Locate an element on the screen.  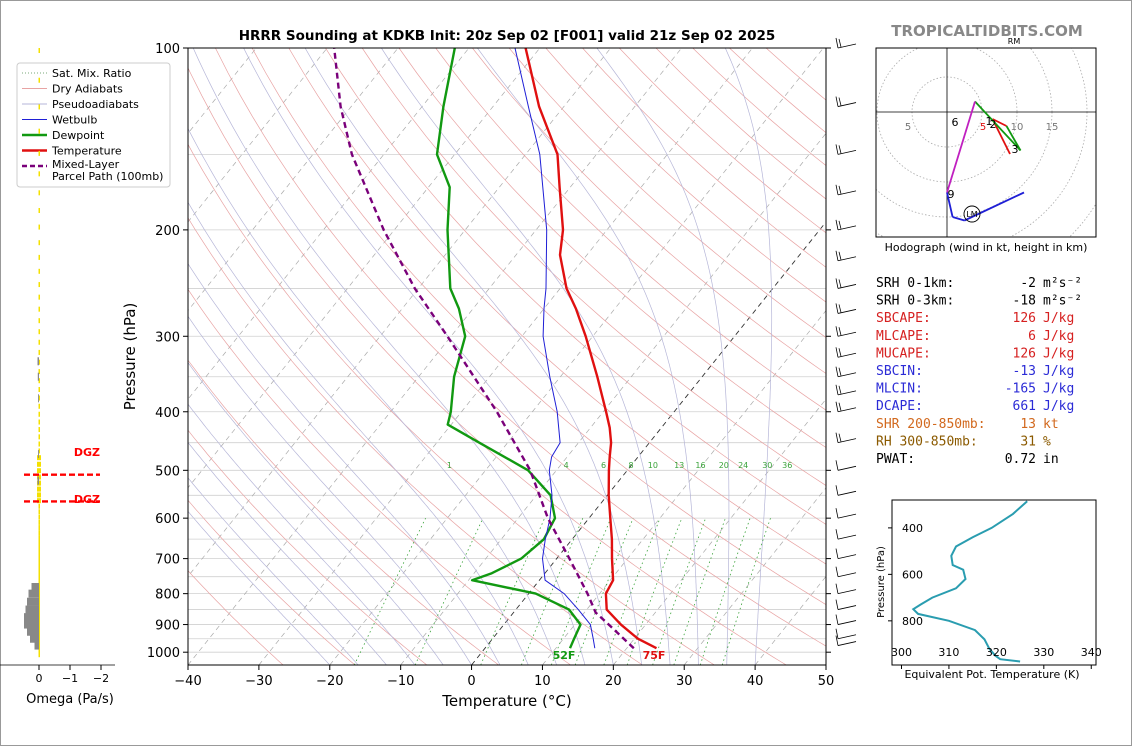
hodograph-caption: Hodograph (wind in kt, height in km) is located at coordinates (986, 247).